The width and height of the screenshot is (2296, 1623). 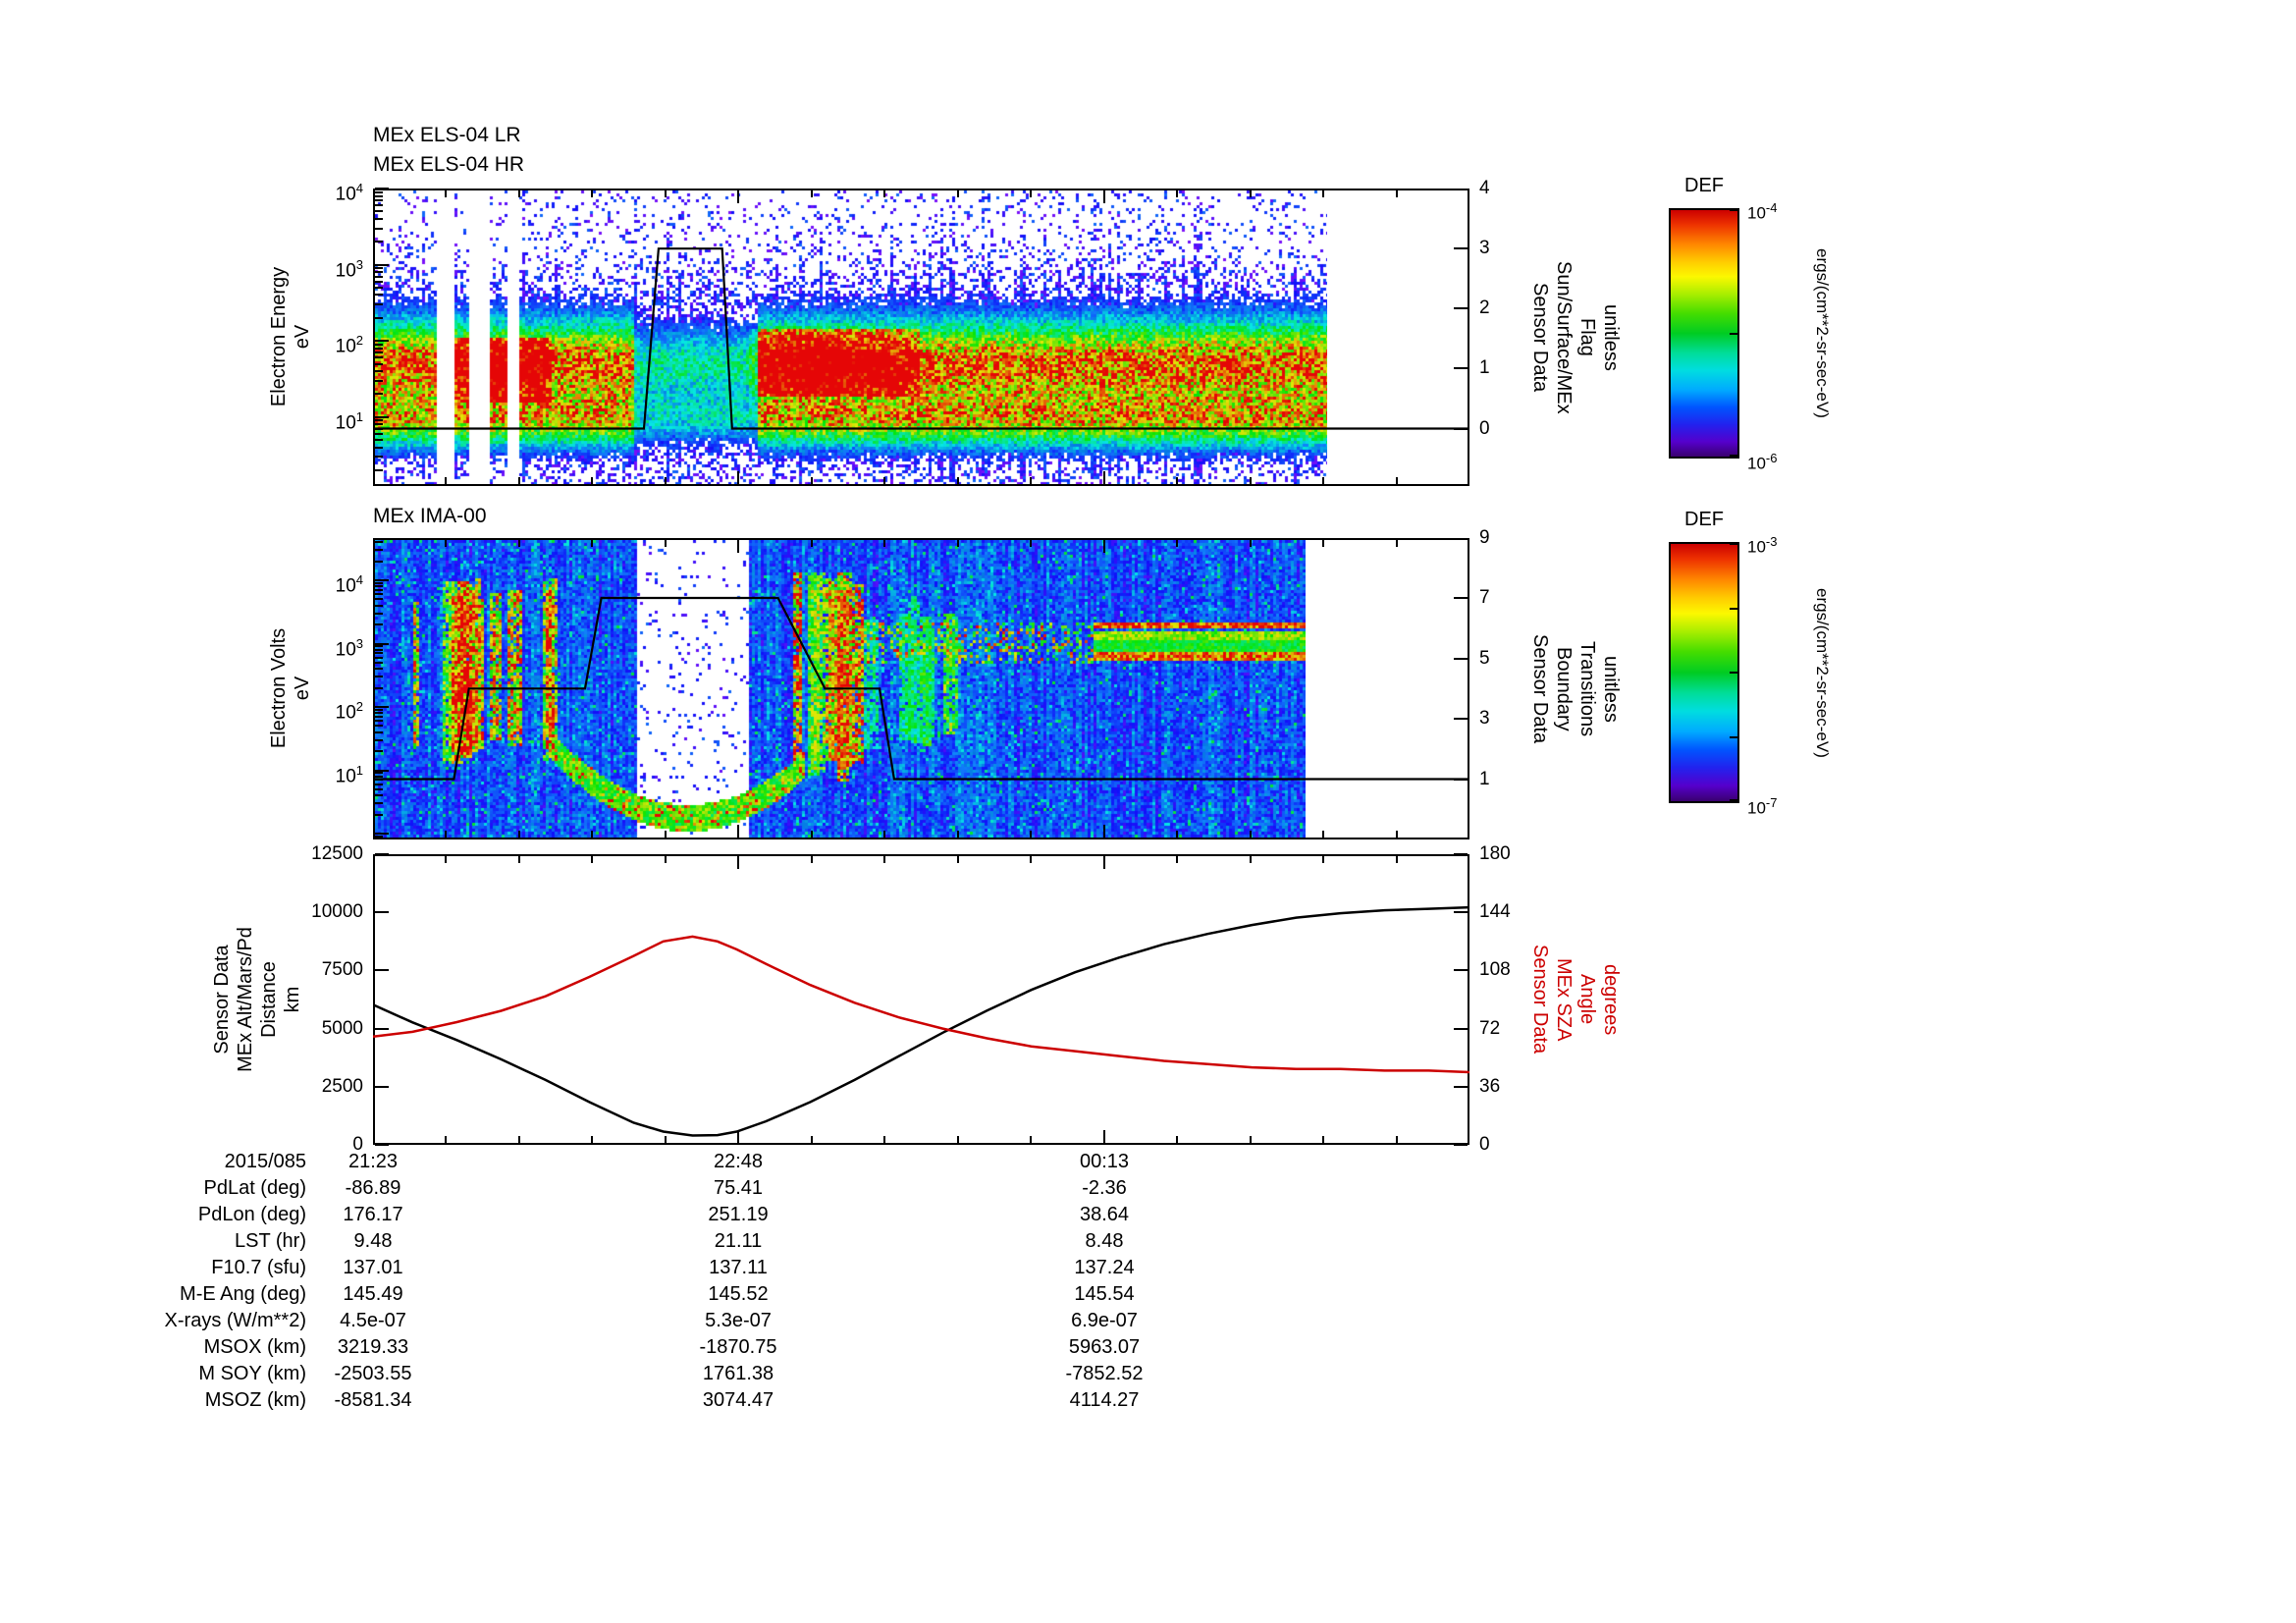 What do you see at coordinates (1704, 185) in the screenshot?
I see `colorbar1-title: DEF` at bounding box center [1704, 185].